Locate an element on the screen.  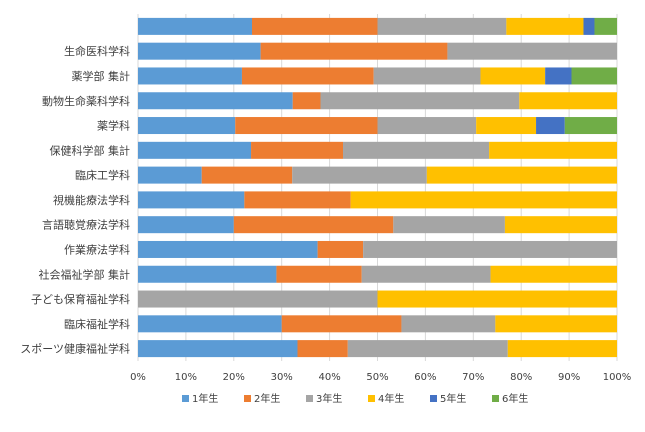
category-label: 臨床工学科 is located at coordinates (102, 175).